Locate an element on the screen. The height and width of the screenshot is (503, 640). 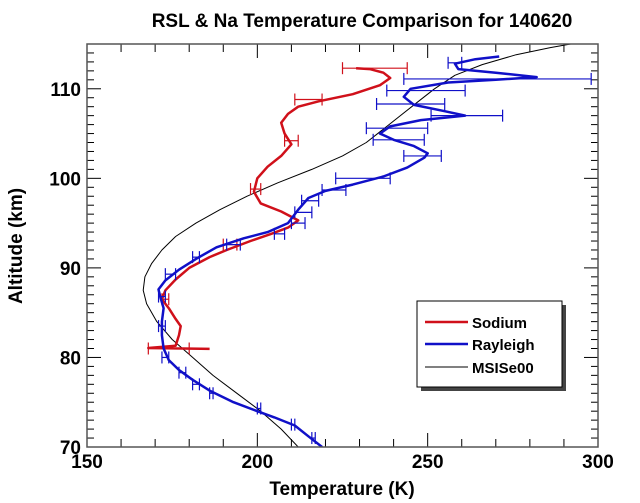
legend-label-rayleigh: Rayleigh is located at coordinates (503, 345).